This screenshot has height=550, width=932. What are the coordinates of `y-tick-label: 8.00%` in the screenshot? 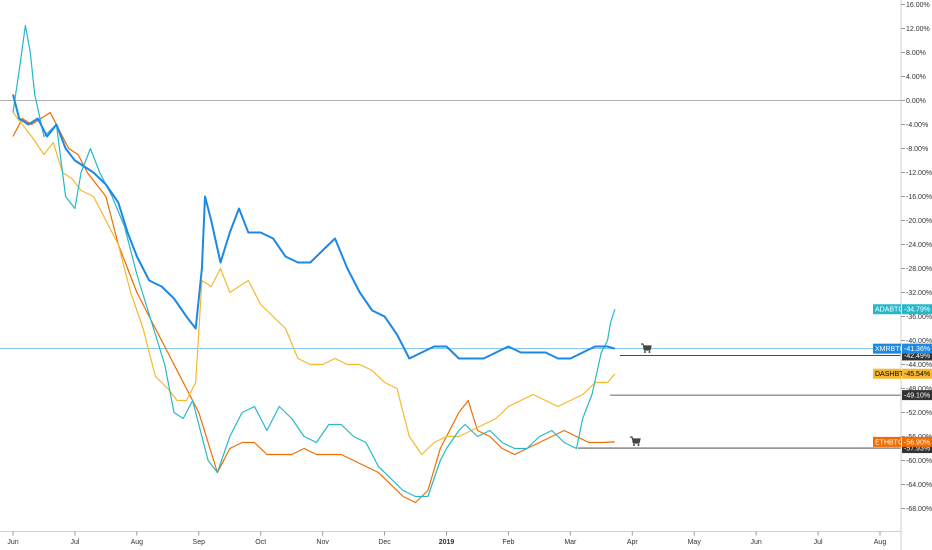 It's located at (916, 53).